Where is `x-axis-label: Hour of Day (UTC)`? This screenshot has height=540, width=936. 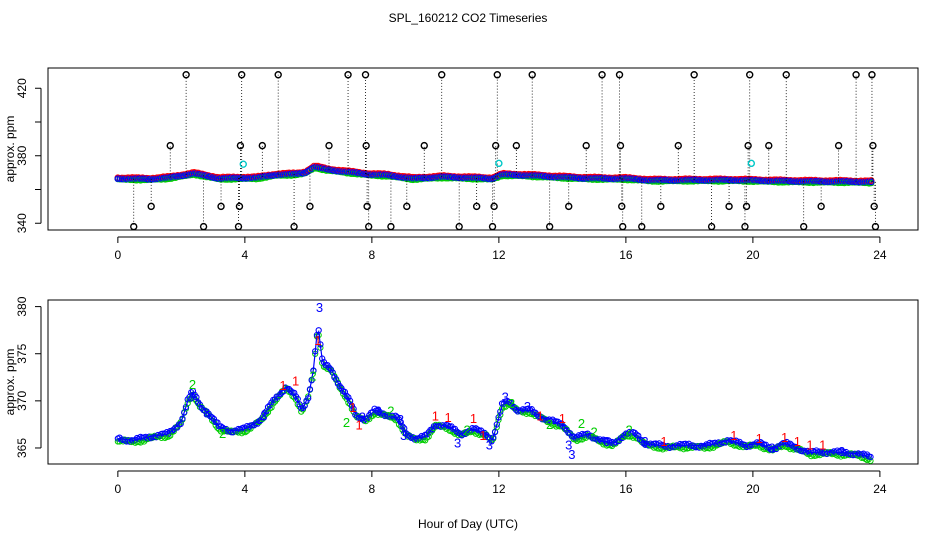 x-axis-label: Hour of Day (UTC) is located at coordinates (468, 524).